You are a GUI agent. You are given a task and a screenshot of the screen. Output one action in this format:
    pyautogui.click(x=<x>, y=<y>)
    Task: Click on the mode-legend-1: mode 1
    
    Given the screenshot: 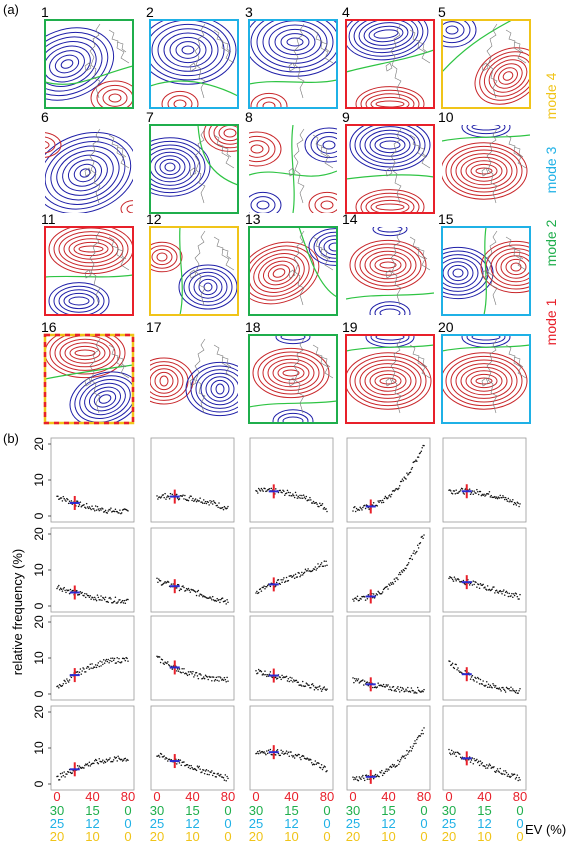 What is the action you would take?
    pyautogui.click(x=551, y=321)
    